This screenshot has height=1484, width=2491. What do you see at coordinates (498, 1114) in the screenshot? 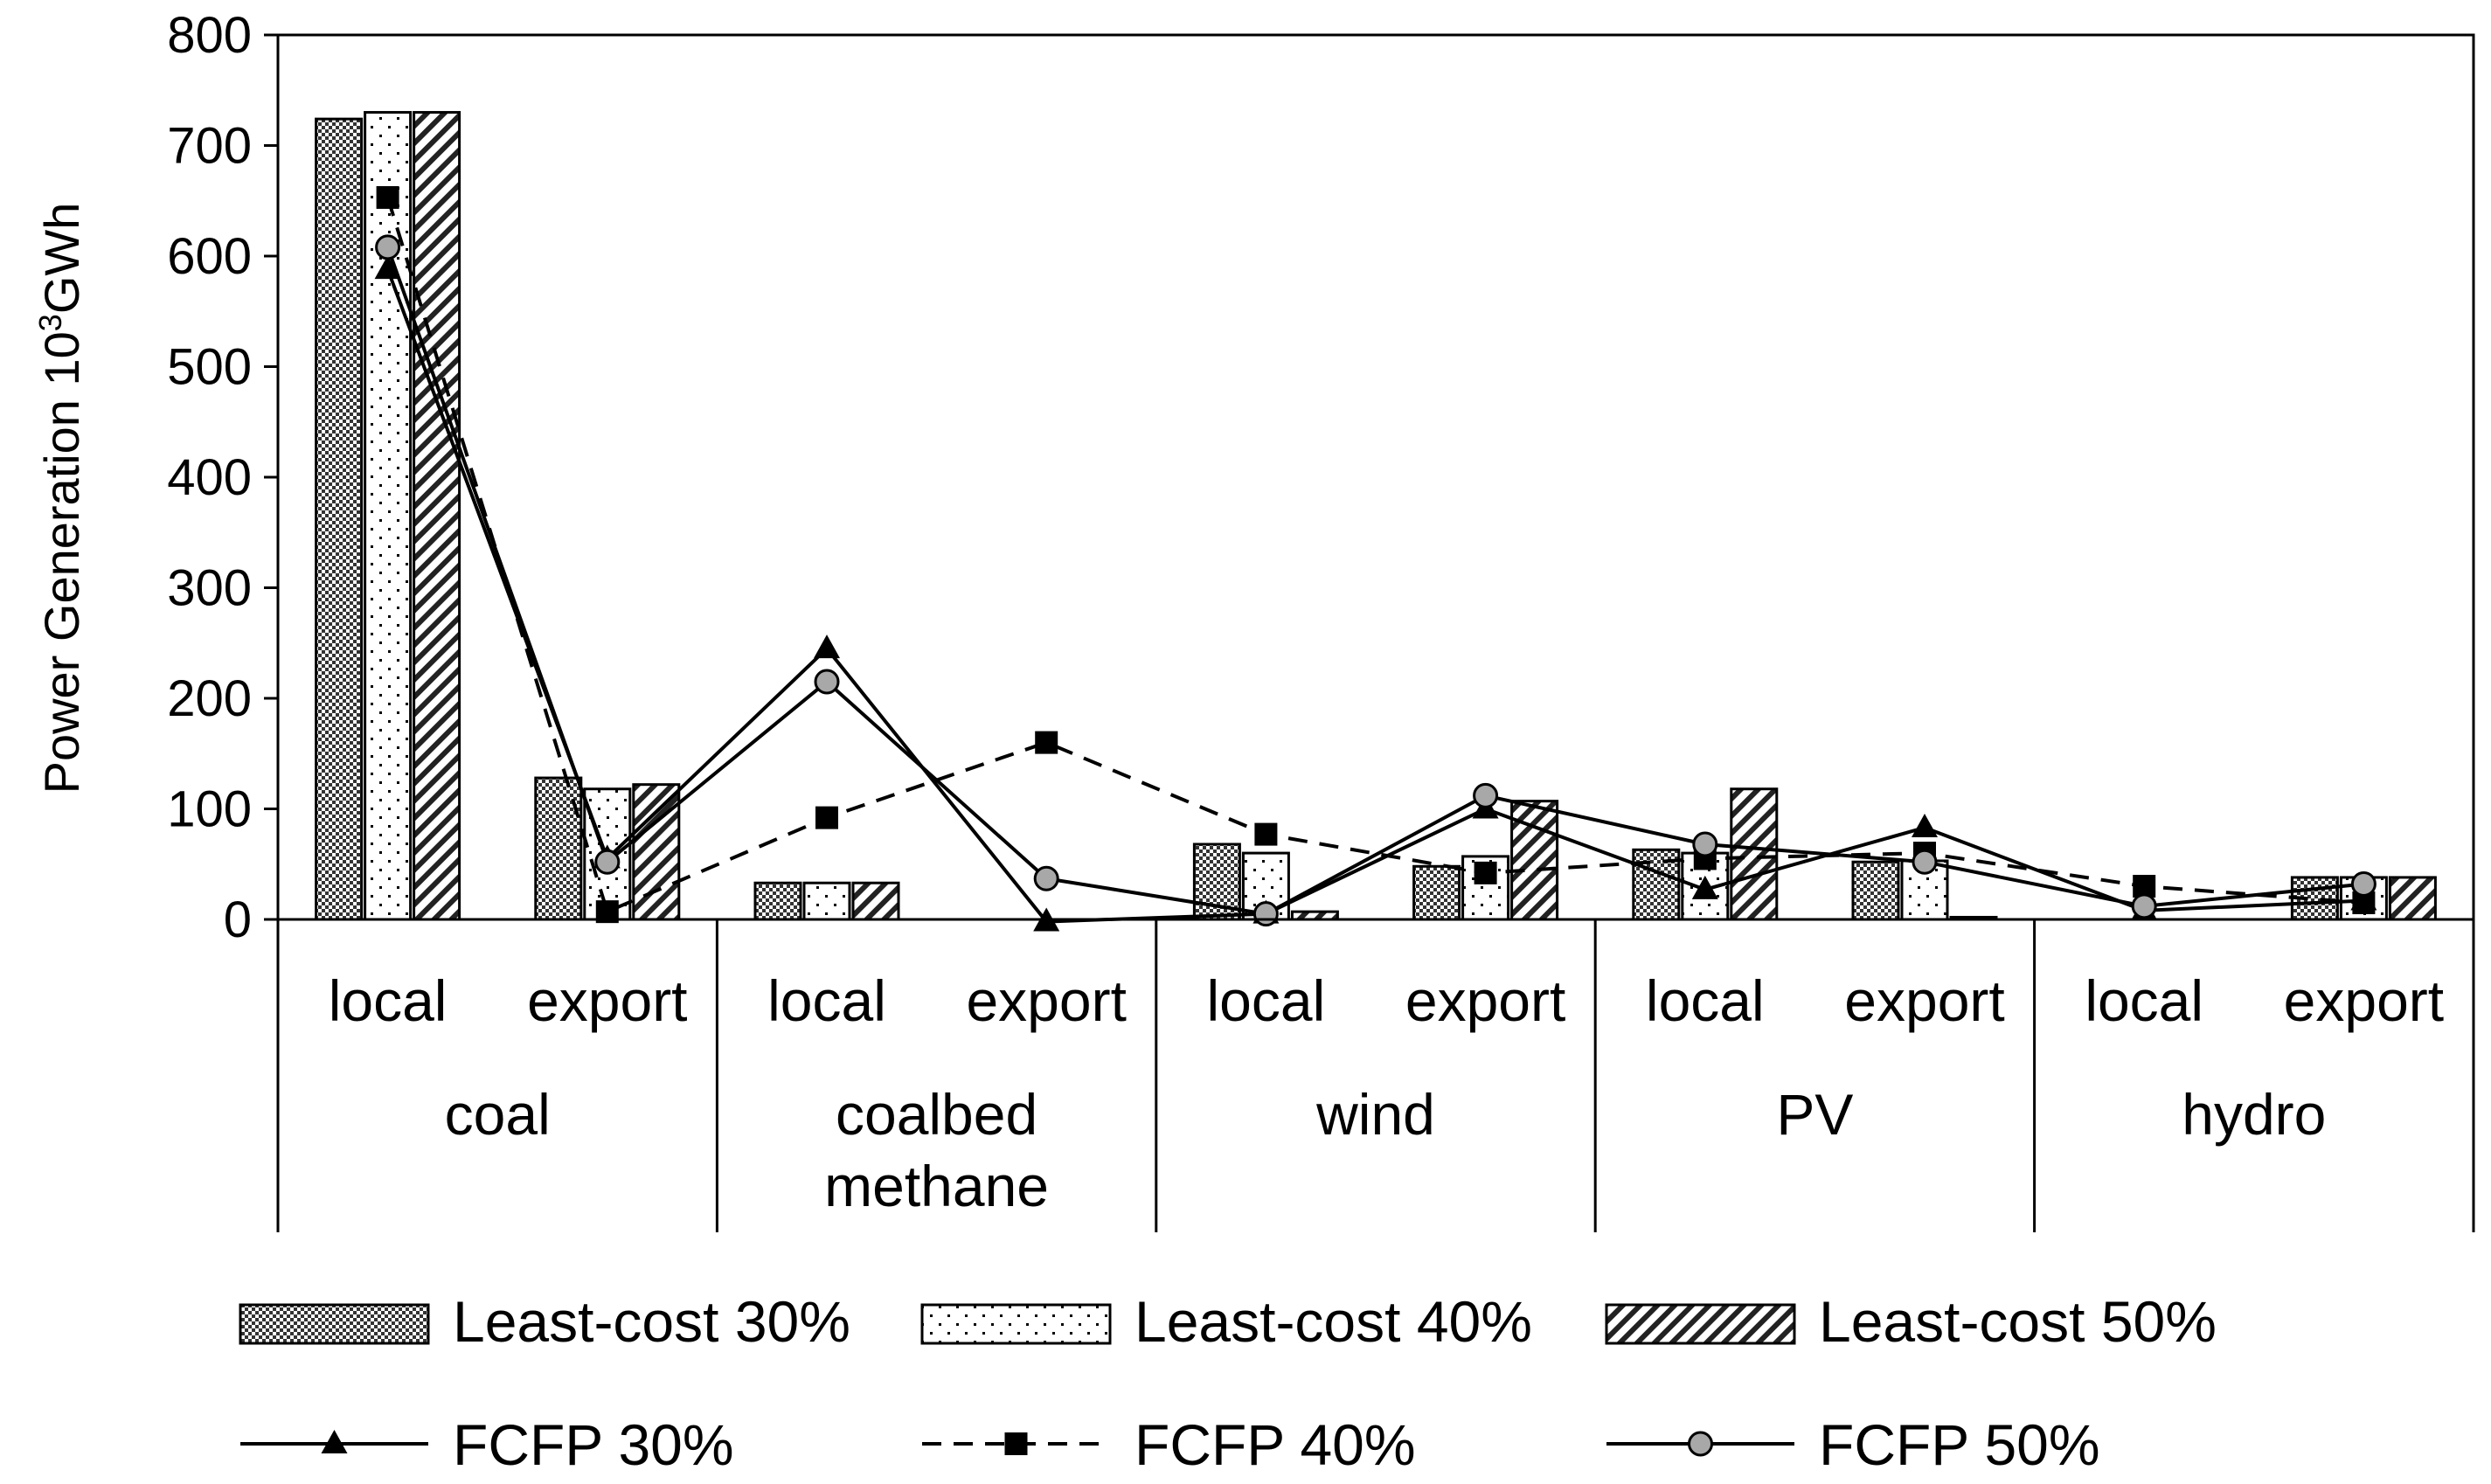
I see `group-label: coal` at bounding box center [498, 1114].